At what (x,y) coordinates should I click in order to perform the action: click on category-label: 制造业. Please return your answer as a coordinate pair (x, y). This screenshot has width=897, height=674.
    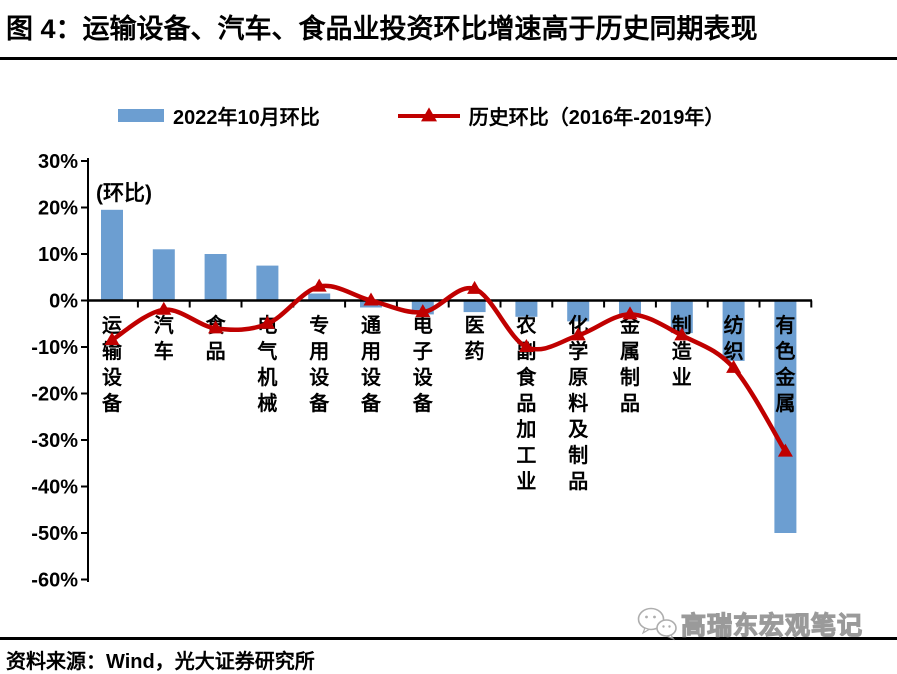
    Looking at the image, I should click on (682, 351).